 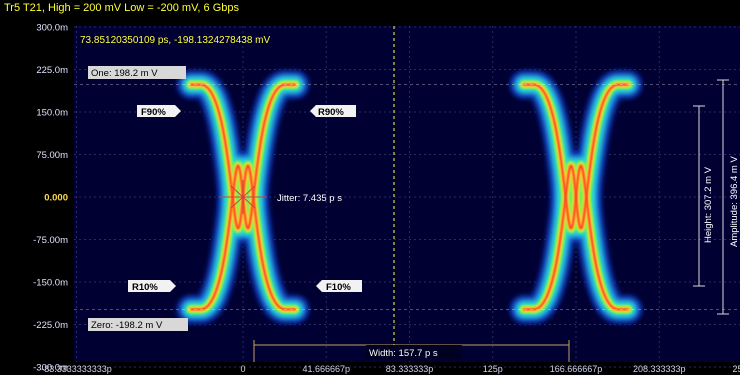 I want to click on f90-text: F90%, so click(x=153, y=112).